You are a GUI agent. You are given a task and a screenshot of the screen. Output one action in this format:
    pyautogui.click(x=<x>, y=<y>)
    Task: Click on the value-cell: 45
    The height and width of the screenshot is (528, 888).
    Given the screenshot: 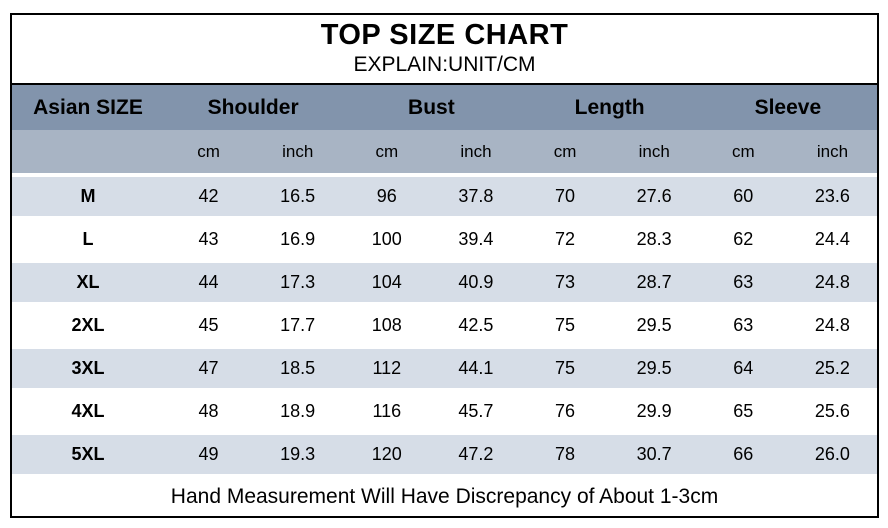 What is the action you would take?
    pyautogui.click(x=208, y=325)
    